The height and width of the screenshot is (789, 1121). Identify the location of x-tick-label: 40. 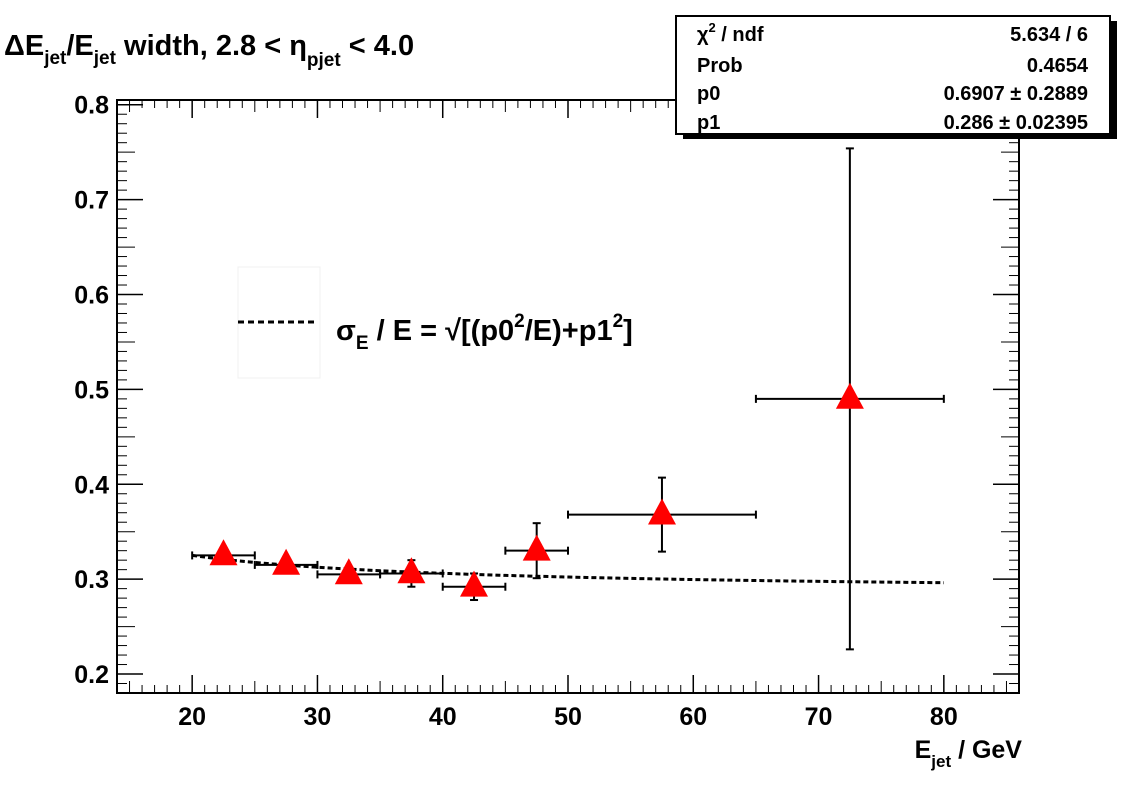
(443, 717).